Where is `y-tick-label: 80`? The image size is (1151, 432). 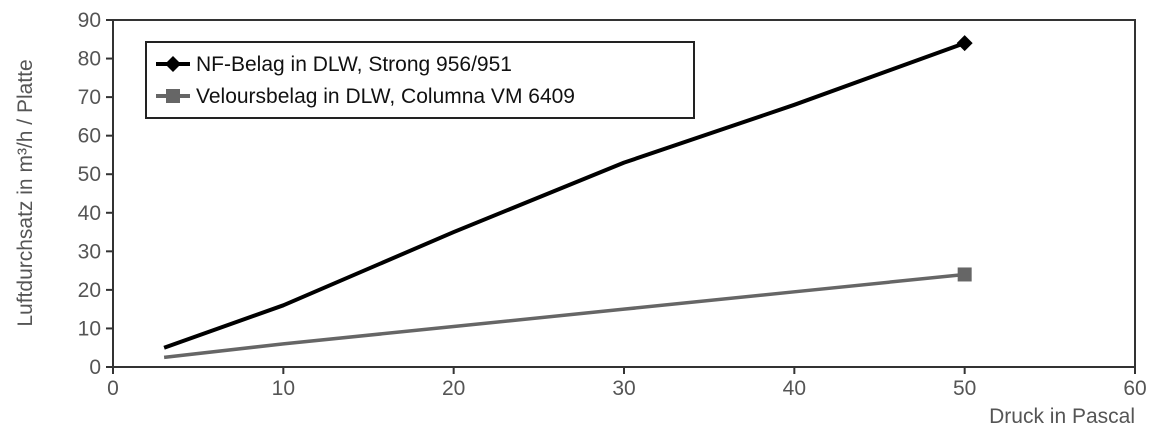
y-tick-label: 80 is located at coordinates (89, 59).